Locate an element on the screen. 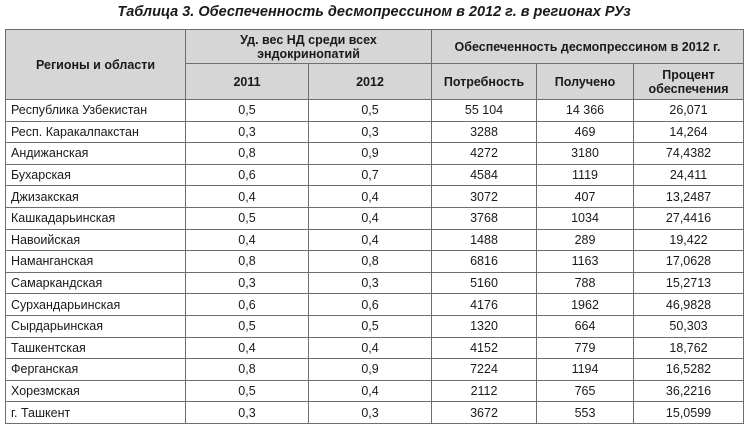 This screenshot has height=430, width=748. cell-need: 4584 is located at coordinates (484, 175).